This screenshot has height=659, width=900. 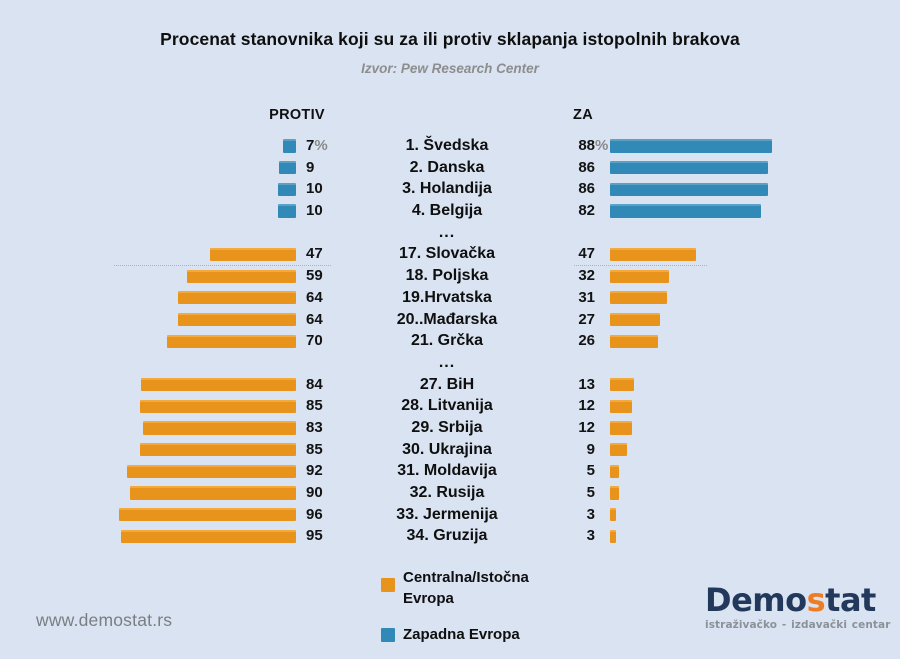 What do you see at coordinates (586, 211) in the screenshot?
I see `value-za-number: 82` at bounding box center [586, 211].